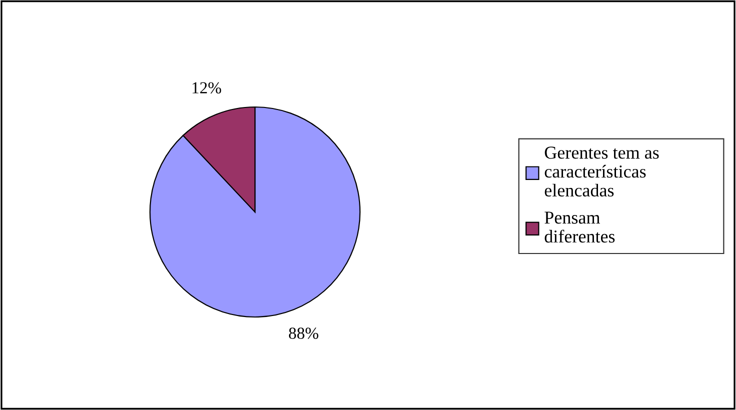 This screenshot has height=410, width=736. Describe the element at coordinates (579, 227) in the screenshot. I see `legend-label: Pensam diferentes` at that location.